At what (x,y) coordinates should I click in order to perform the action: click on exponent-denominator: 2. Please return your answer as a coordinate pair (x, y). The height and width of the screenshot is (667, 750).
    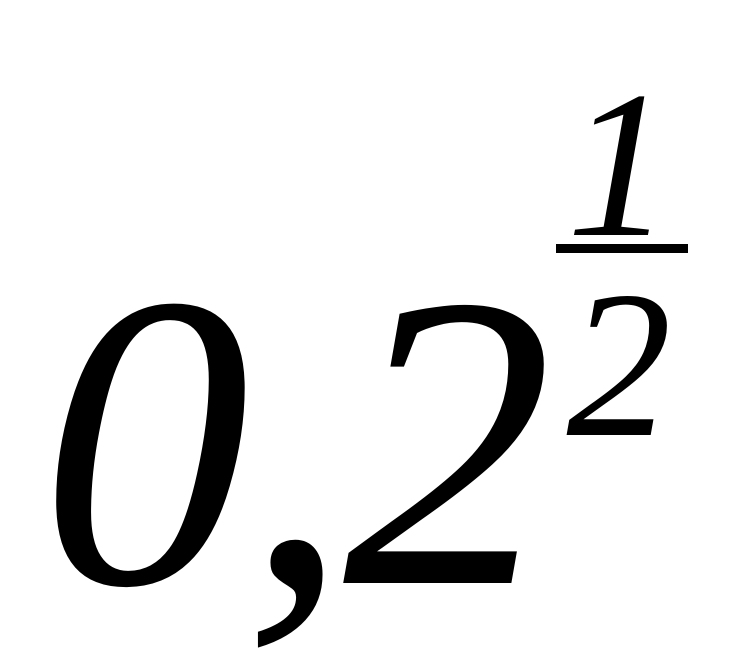
    Looking at the image, I should click on (619, 365).